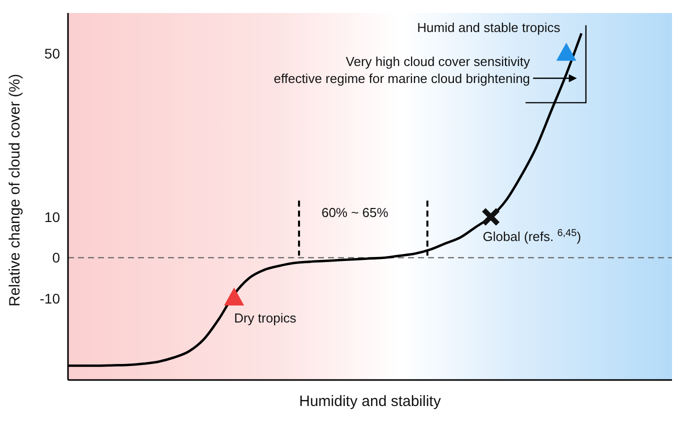 The width and height of the screenshot is (685, 424). What do you see at coordinates (489, 27) in the screenshot?
I see `annotation: Humid and stable tropics` at bounding box center [489, 27].